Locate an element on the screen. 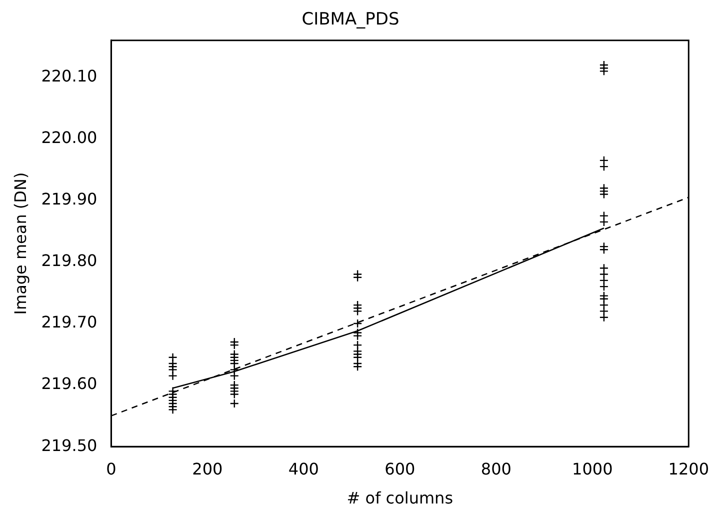 This screenshot has height=519, width=715. x-axis-title: # of columns is located at coordinates (400, 498).